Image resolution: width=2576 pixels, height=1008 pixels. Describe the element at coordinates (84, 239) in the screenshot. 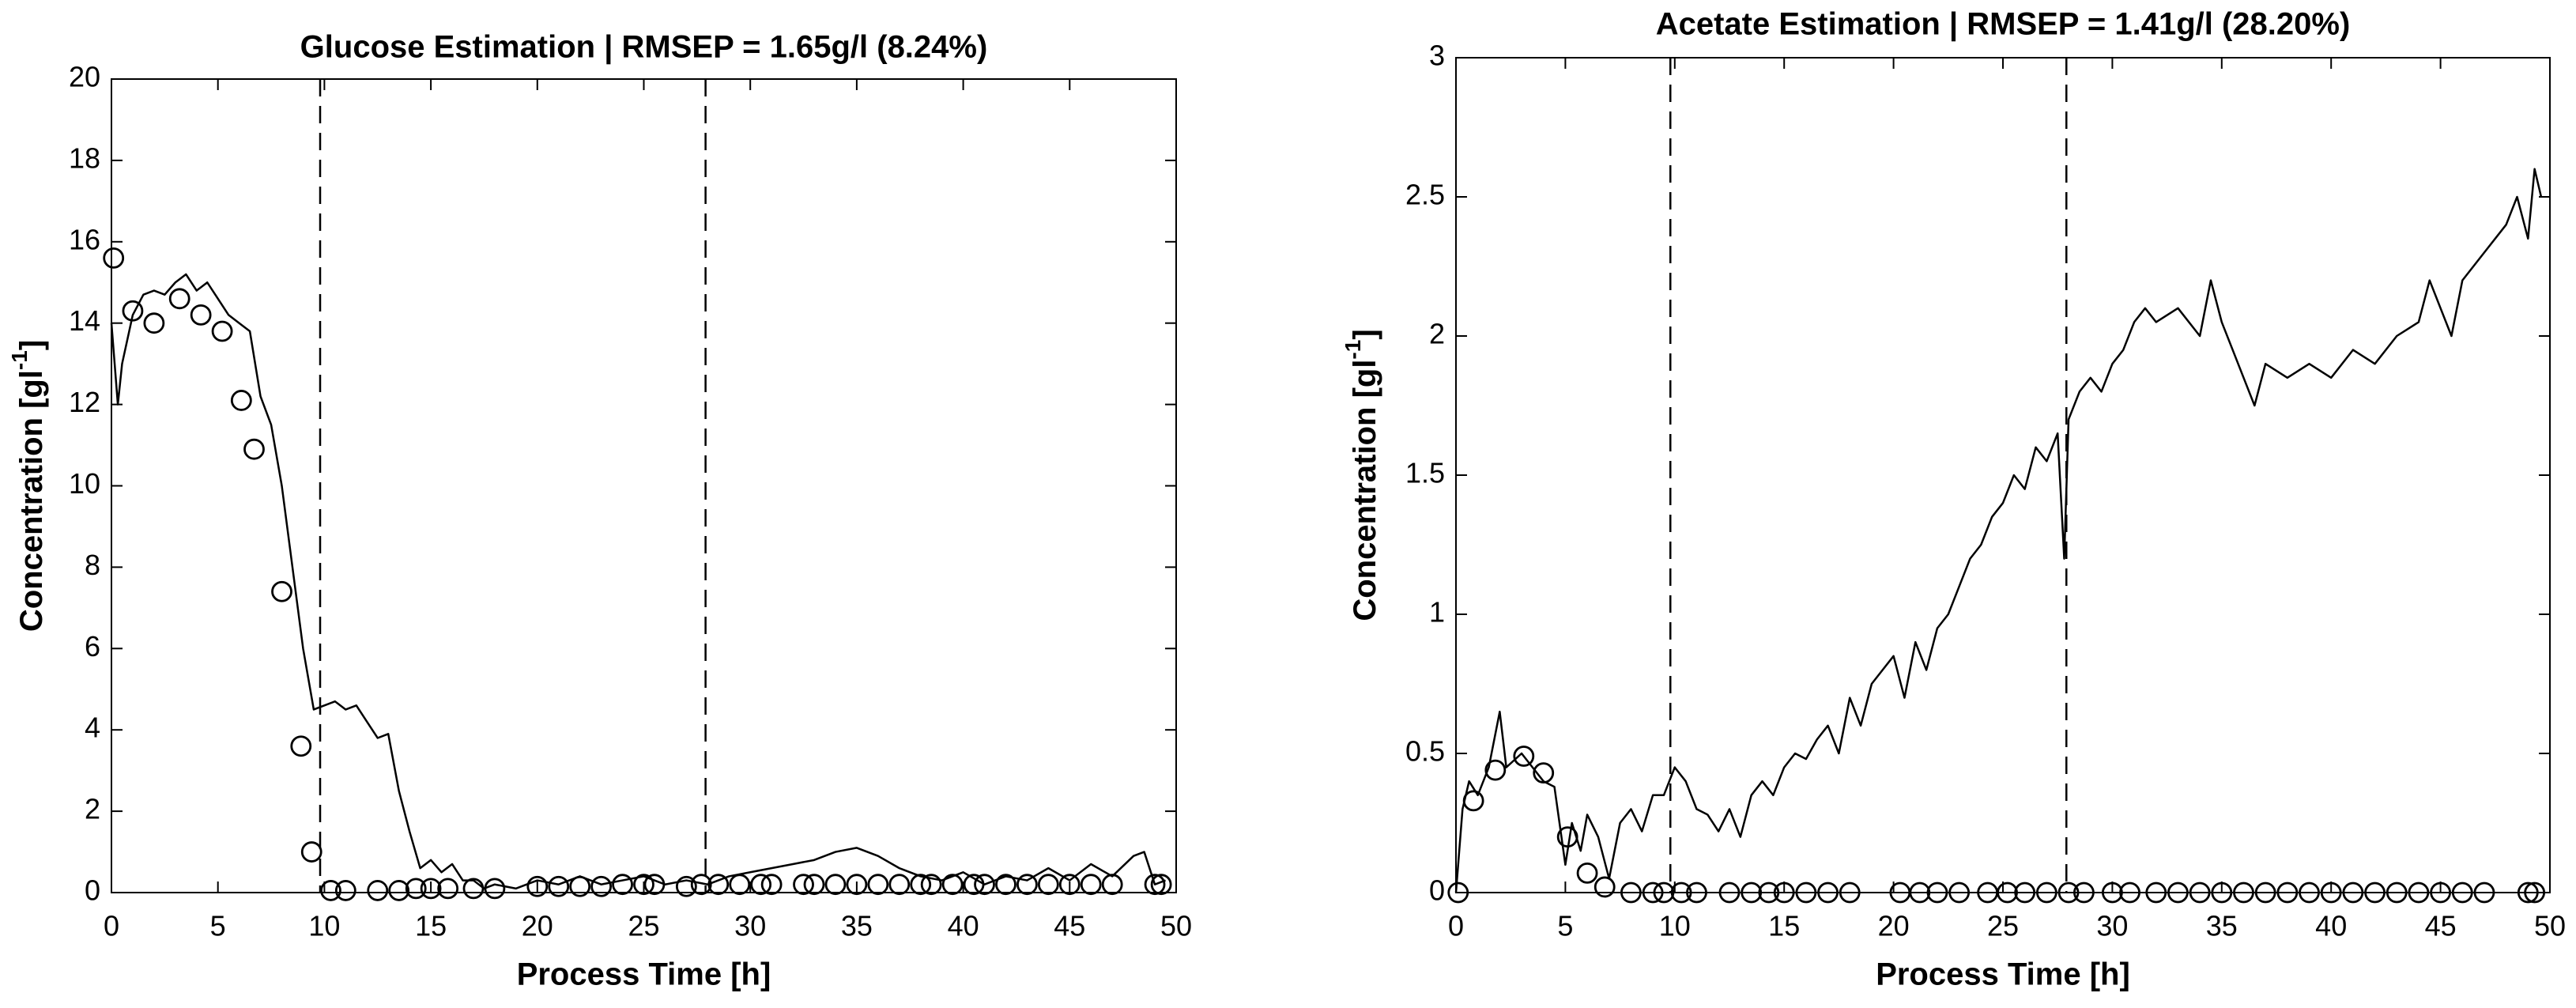

I see `y-tick-label: 16` at that location.